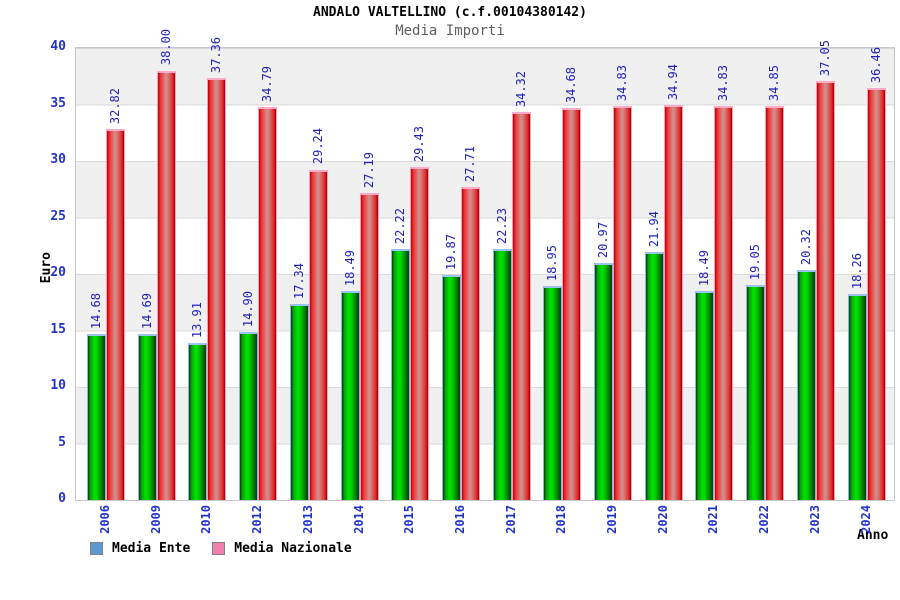  Describe the element at coordinates (713, 519) in the screenshot. I see `x-tick-label: 2021` at that location.